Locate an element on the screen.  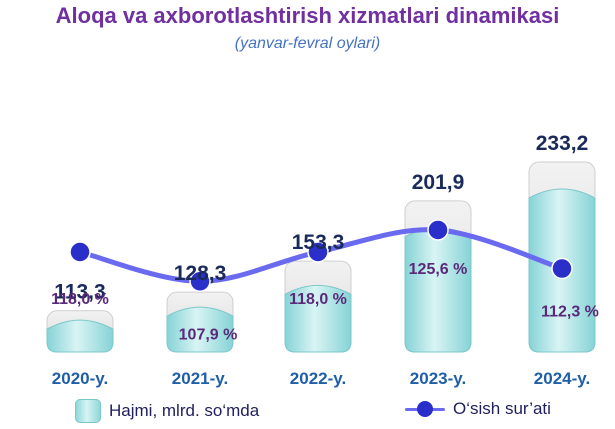
legend-item-volume: Hajmi, mlrd. so‘mda is located at coordinates (167, 411).